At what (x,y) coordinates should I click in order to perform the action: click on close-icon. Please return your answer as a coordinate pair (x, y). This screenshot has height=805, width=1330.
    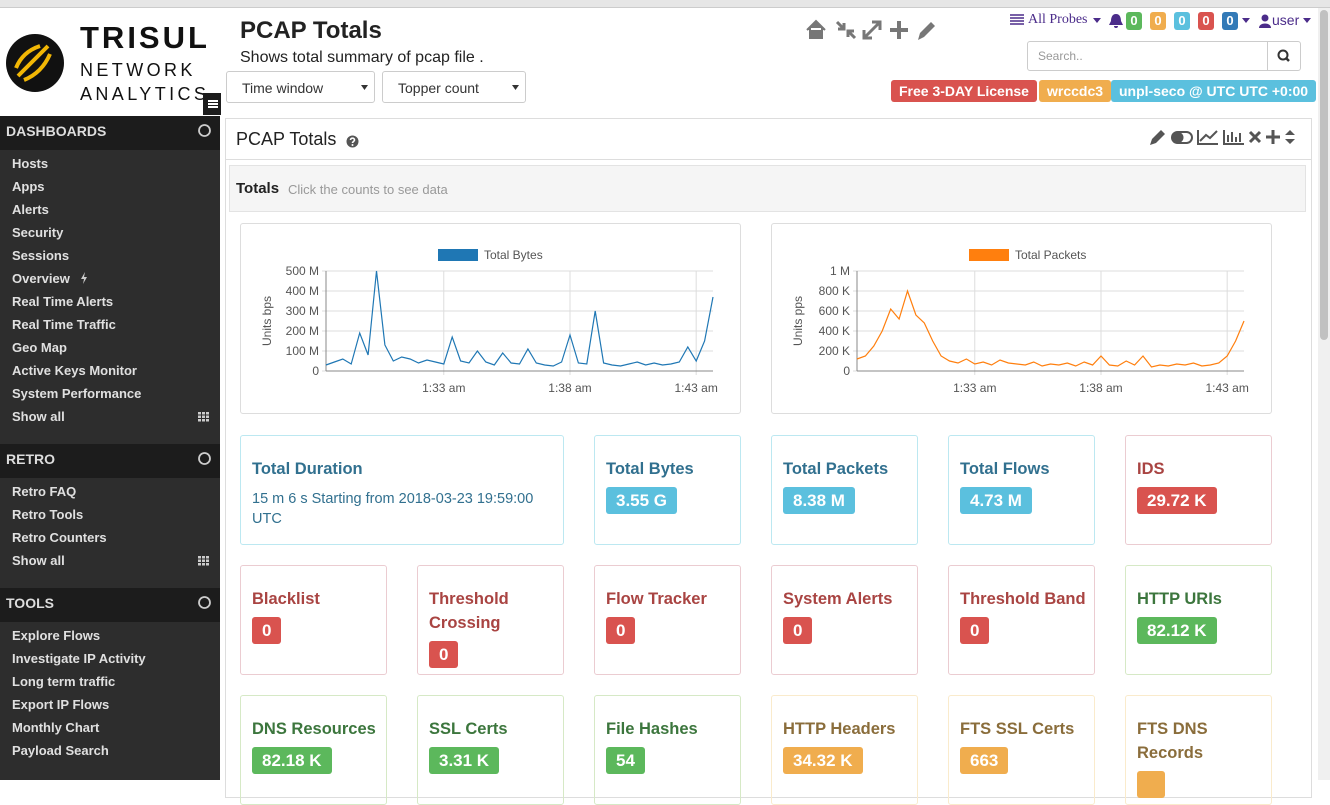
    Looking at the image, I should click on (1255, 137).